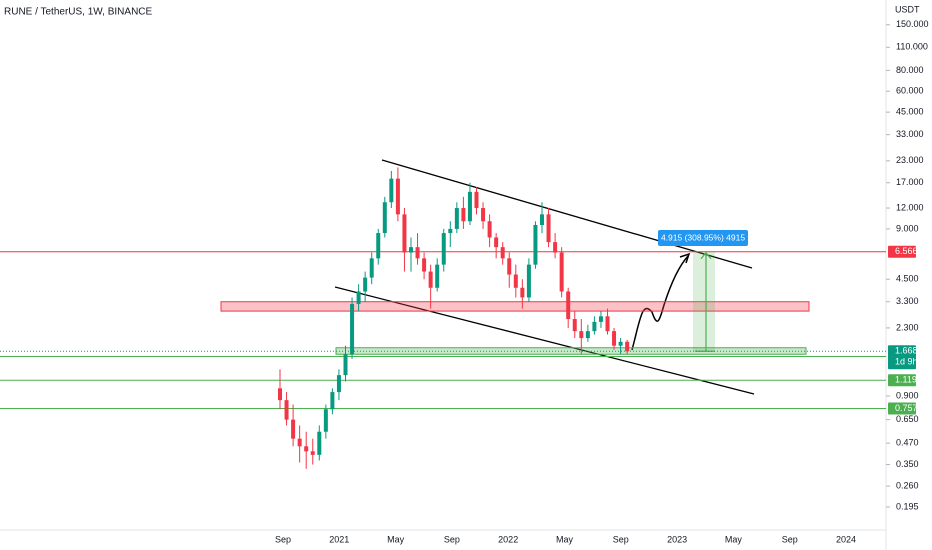 The height and width of the screenshot is (550, 932). Describe the element at coordinates (910, 70) in the screenshot. I see `y-tick-label: 80.000` at that location.